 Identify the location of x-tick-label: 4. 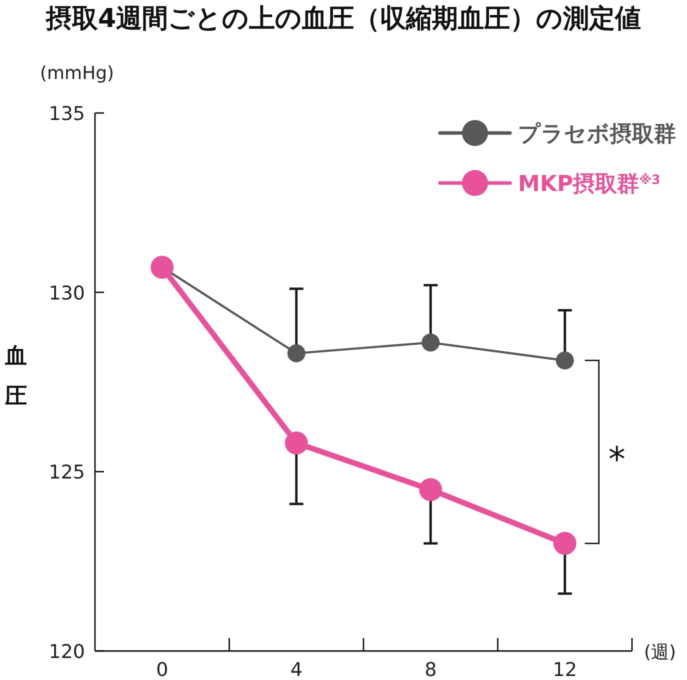
(296, 669).